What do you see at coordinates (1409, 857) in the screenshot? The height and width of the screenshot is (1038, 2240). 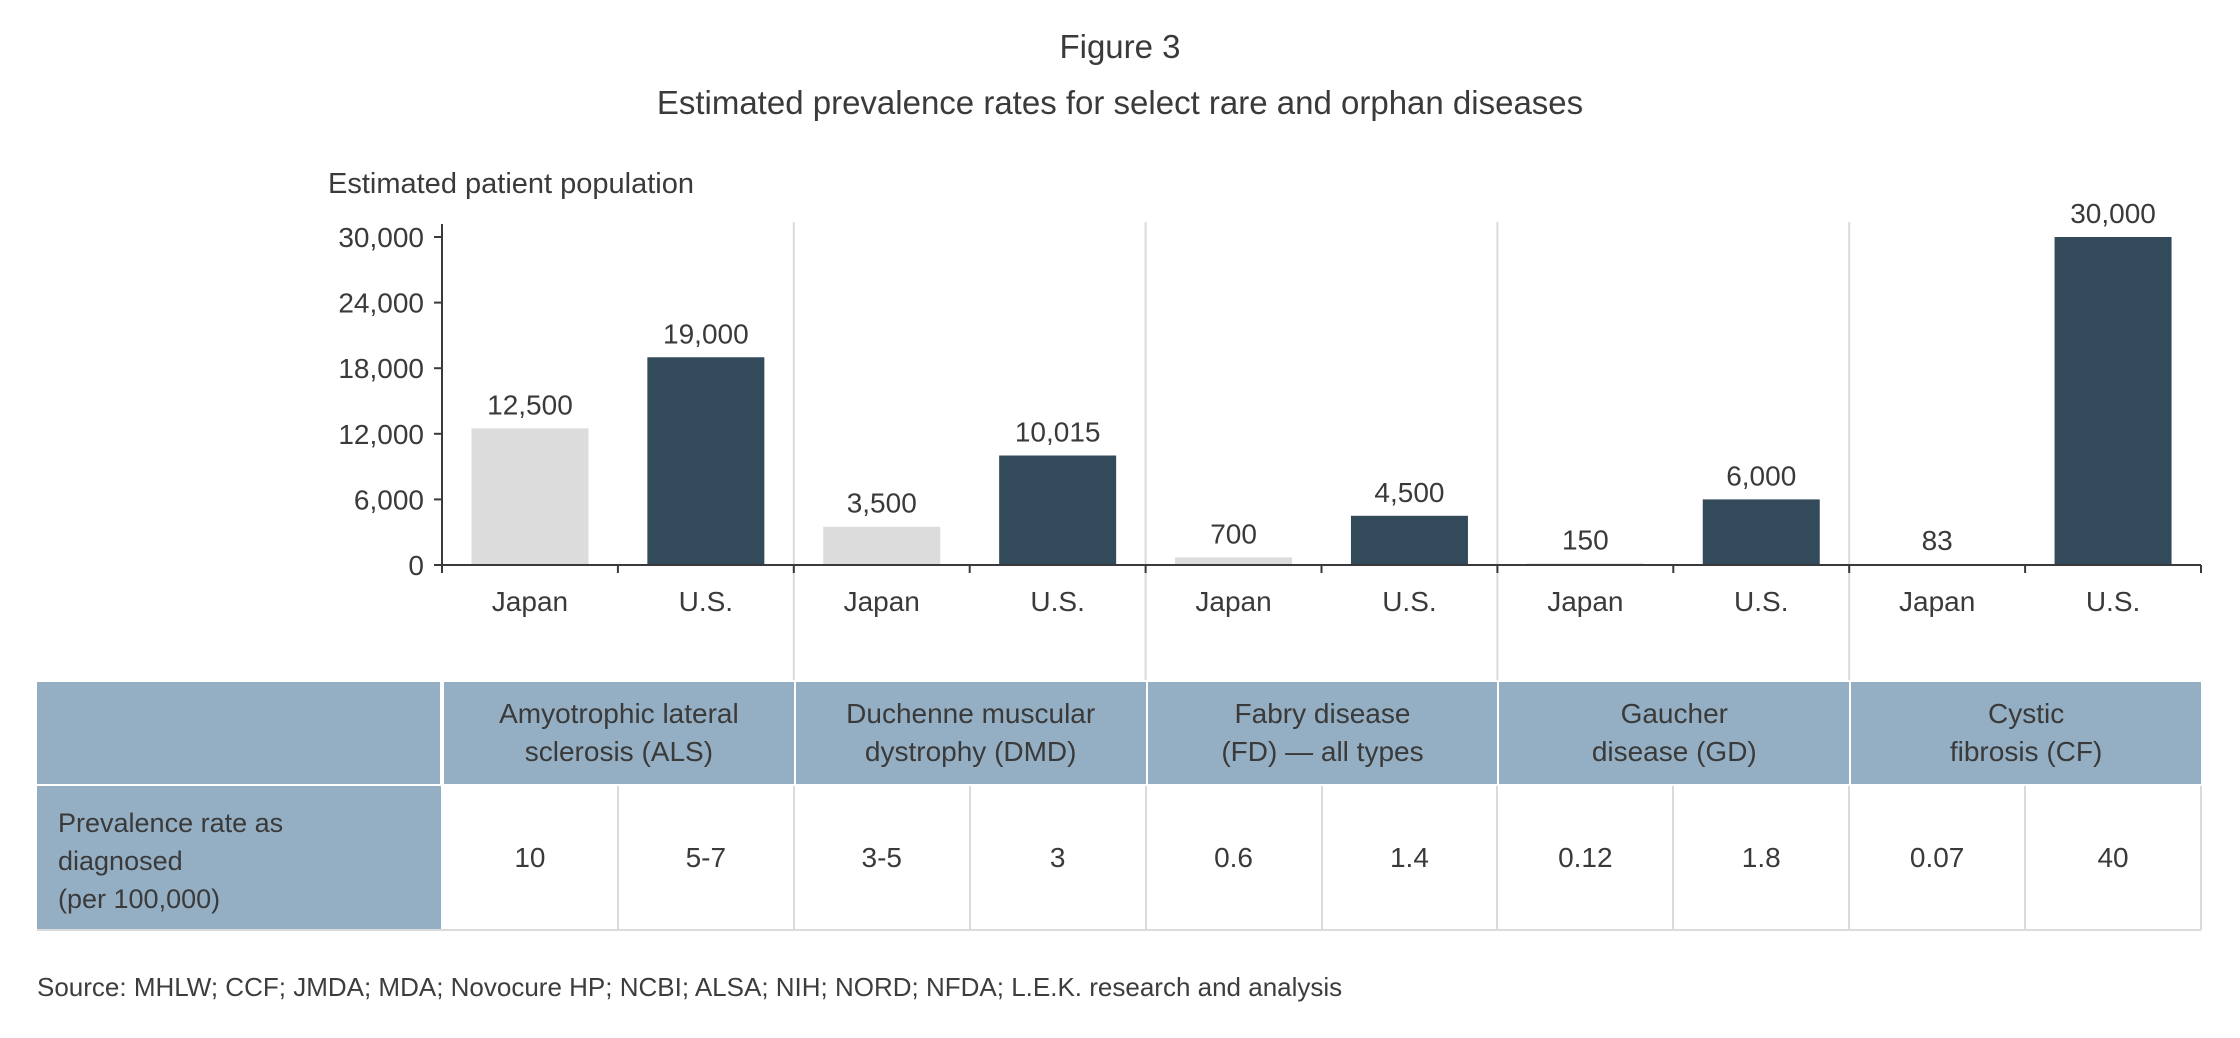 I see `table-cell: 1.4` at bounding box center [1409, 857].